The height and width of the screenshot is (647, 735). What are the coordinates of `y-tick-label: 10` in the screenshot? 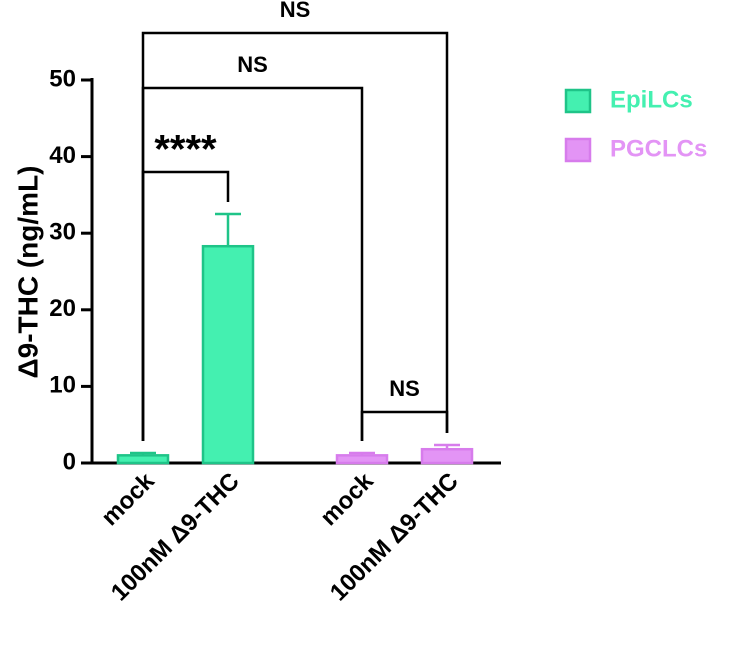 It's located at (62, 385).